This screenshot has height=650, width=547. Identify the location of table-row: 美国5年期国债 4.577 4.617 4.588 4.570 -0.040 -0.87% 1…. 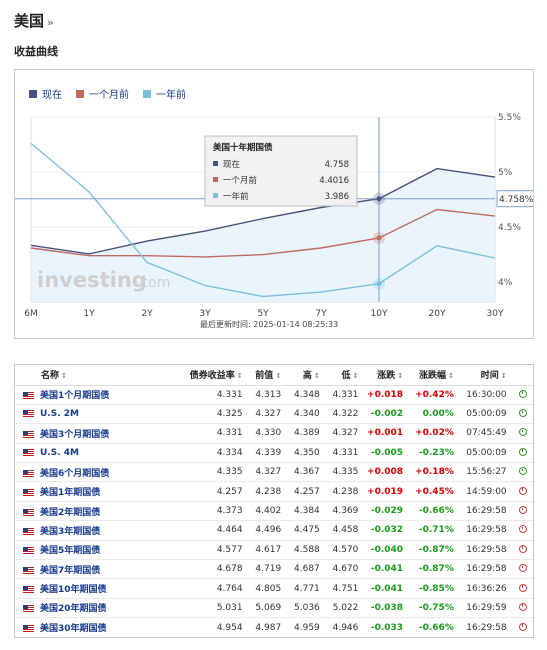
(274, 550).